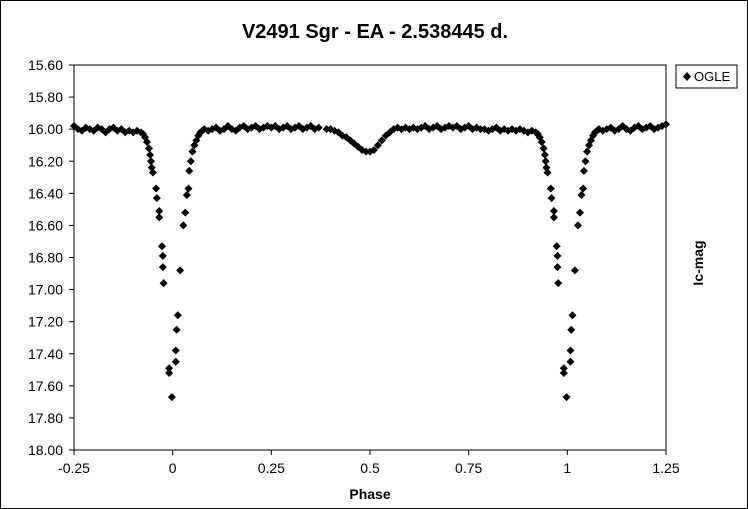  I want to click on legend-label: OGLE, so click(712, 76).